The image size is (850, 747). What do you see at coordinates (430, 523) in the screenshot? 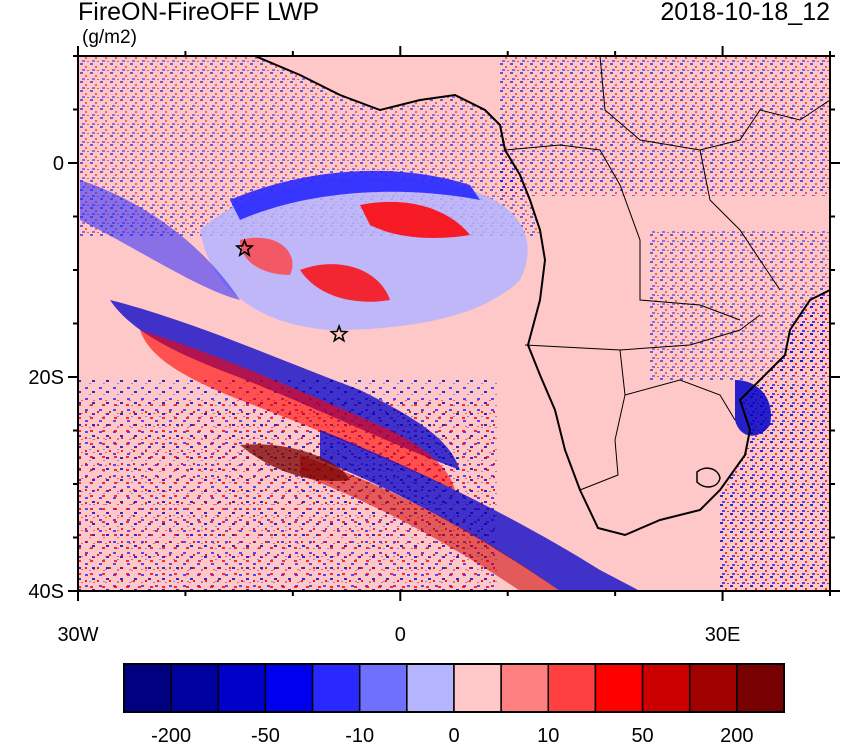
I see `southern-front-red` at bounding box center [430, 523].